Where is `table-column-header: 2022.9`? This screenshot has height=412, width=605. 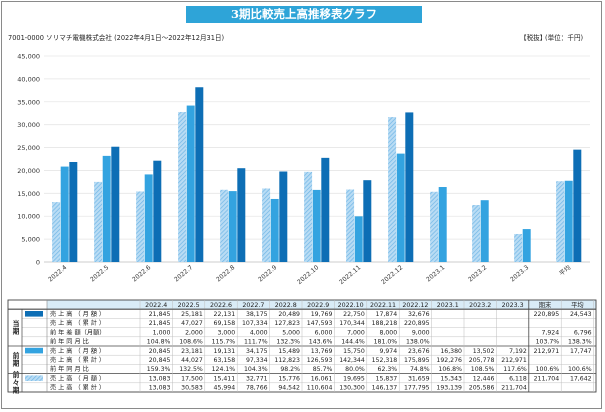 table-column-header: 2022.9 is located at coordinates (318, 305).